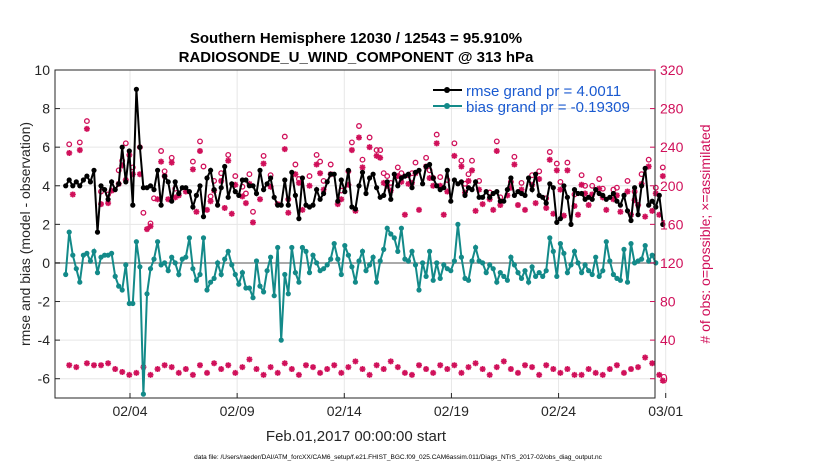  I want to click on x-axis-label: Feb.01,2017 00:00:00 start, so click(356, 436).